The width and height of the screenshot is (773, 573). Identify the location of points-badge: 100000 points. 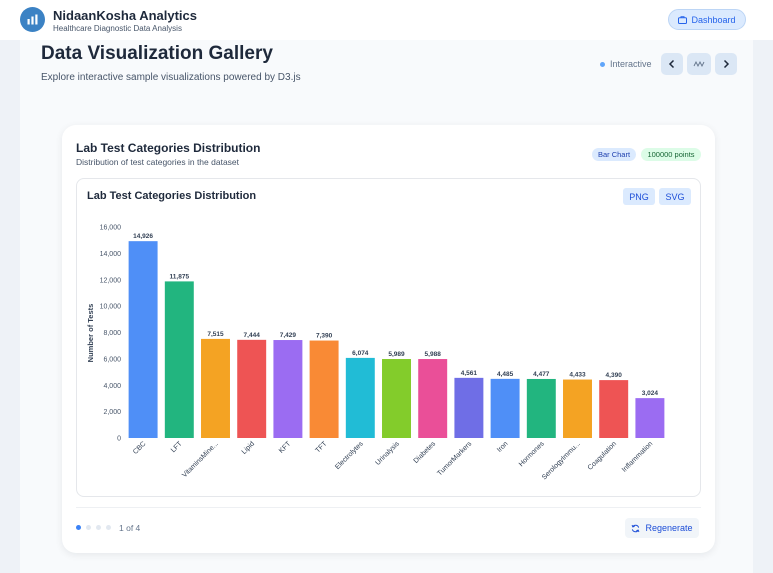
(671, 154).